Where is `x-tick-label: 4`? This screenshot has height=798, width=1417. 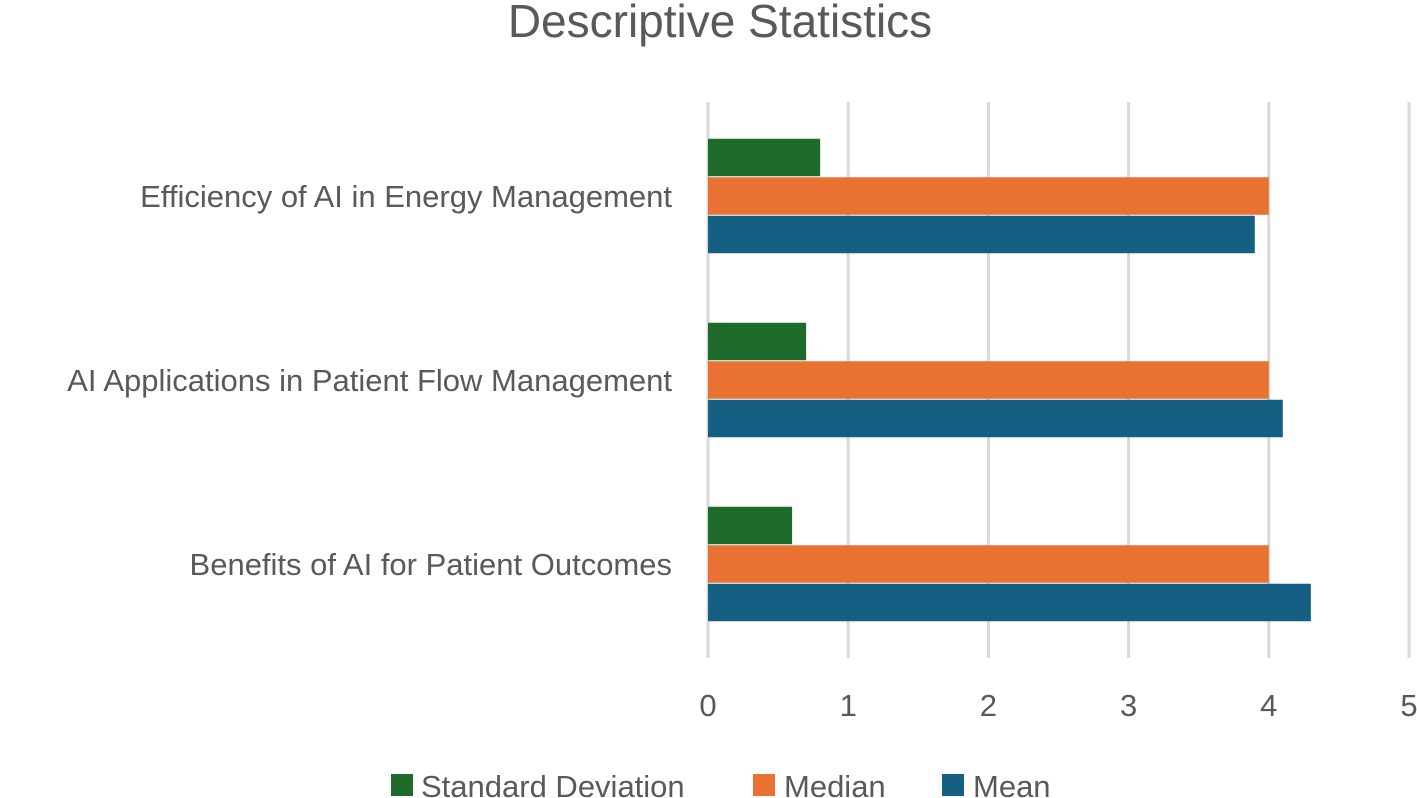
x-tick-label: 4 is located at coordinates (1268, 705).